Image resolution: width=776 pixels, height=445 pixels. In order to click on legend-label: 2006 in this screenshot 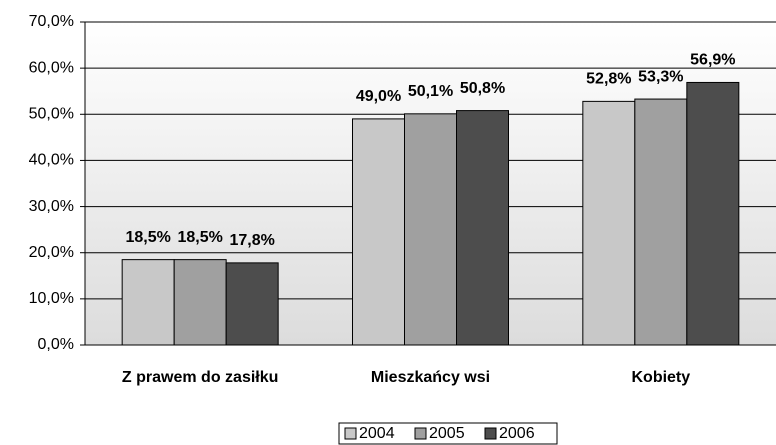, I will do `click(517, 433)`.